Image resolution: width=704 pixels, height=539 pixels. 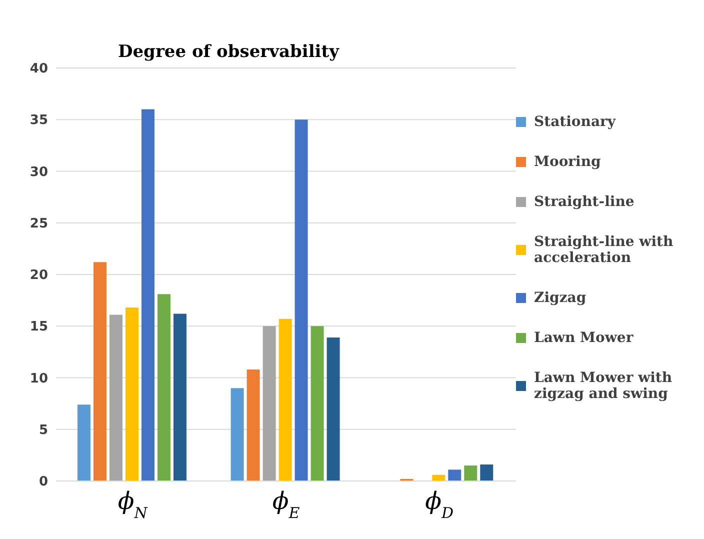 I want to click on x-tick-label: ϕ$_{D}$, so click(x=439, y=504).